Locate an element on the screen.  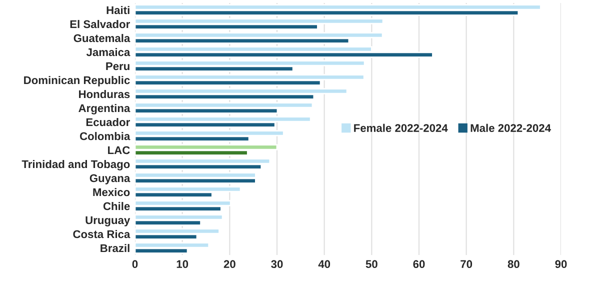
y-tick-label: Haiti is located at coordinates (118, 10).